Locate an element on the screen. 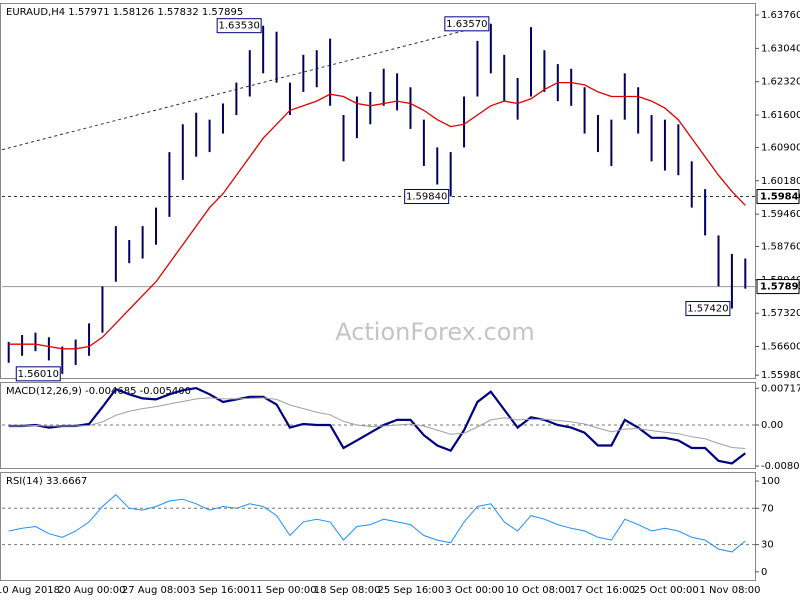  annotation-label: 1.63570 is located at coordinates (466, 24).